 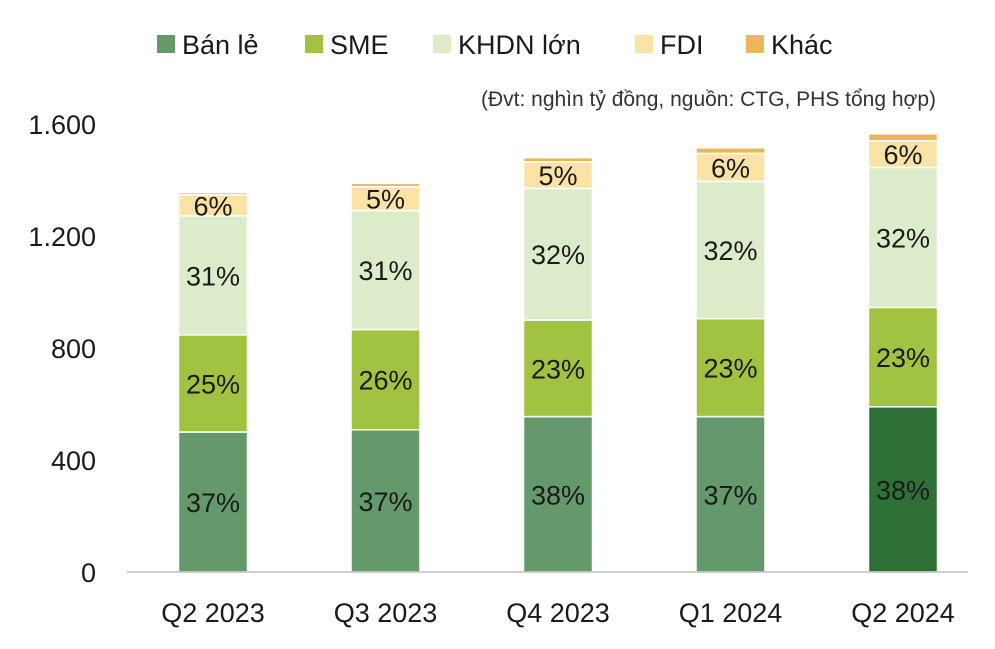 I want to click on bar-stack-q4-2023: 38% 23% 32% 5%, so click(x=558, y=364).